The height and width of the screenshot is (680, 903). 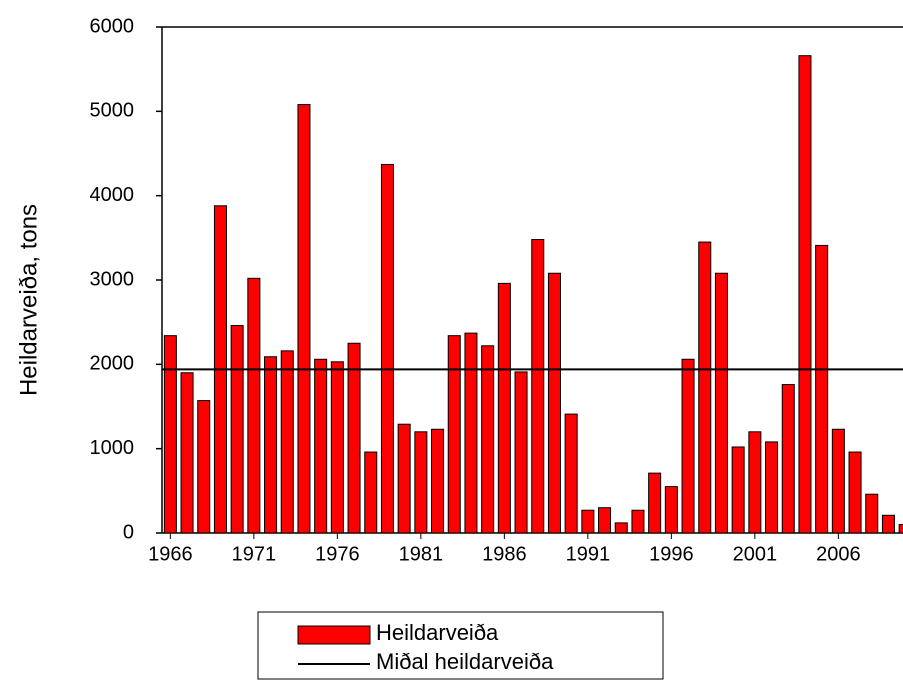 I want to click on x-tick-label: 1981, so click(x=421, y=554).